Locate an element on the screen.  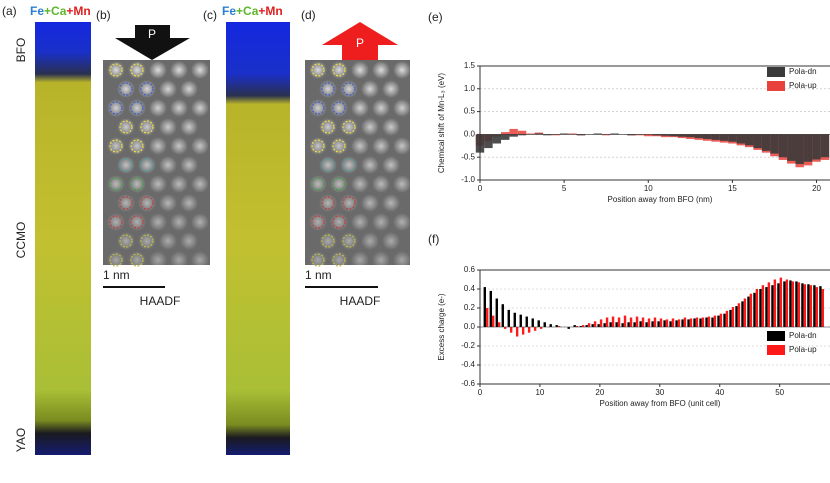
panel-label: (d) is located at coordinates (308, 15).